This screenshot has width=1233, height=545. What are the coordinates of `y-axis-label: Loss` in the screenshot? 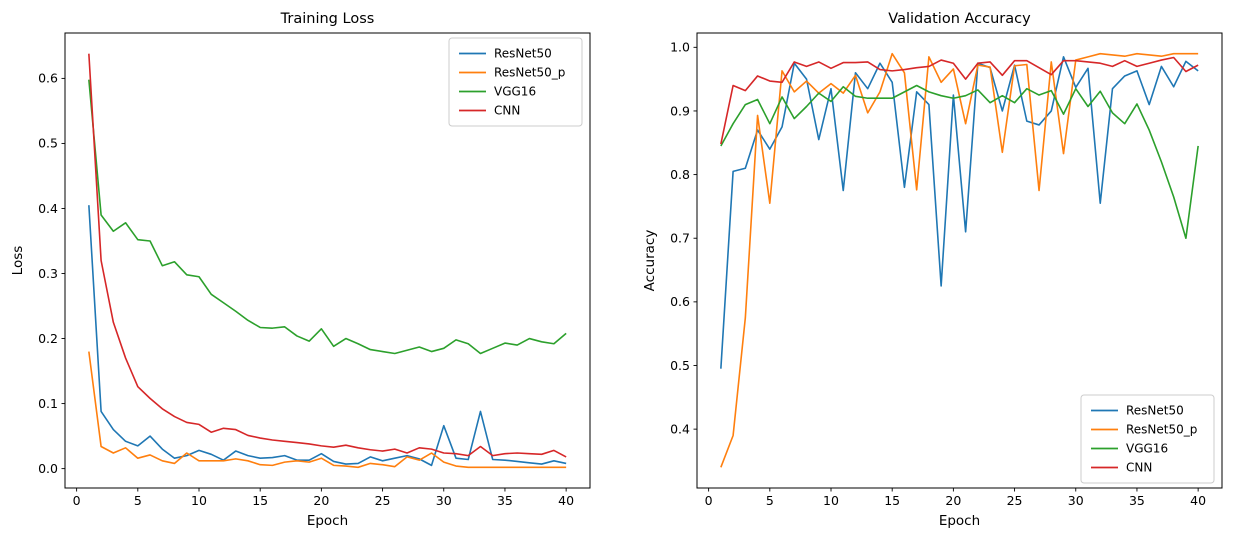 It's located at (18, 261).